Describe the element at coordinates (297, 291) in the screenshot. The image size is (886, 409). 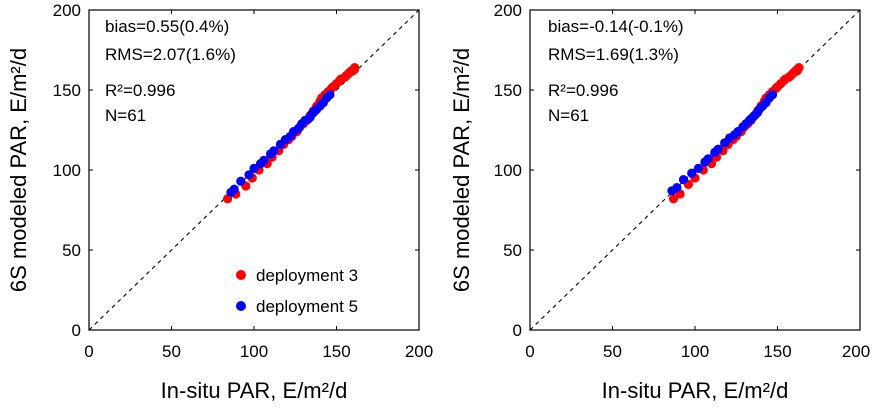
I see `legend: deployment 3 deployment 5` at that location.